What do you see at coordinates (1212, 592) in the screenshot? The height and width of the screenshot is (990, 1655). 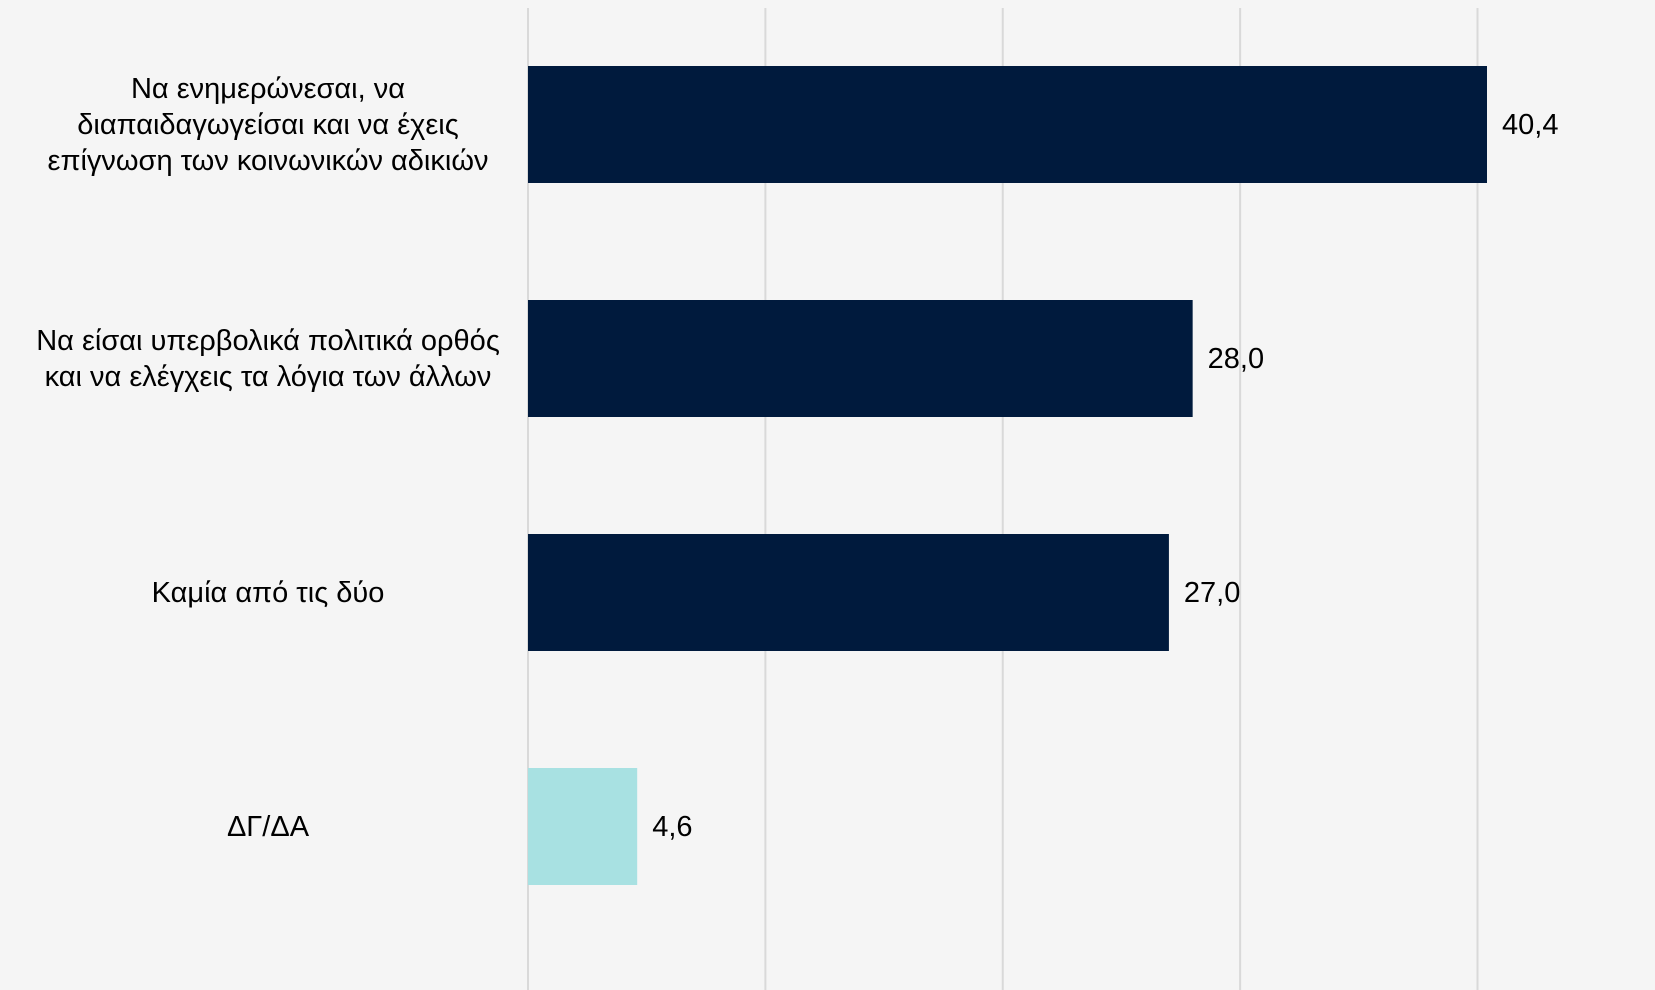 I see `data-label-3: 27,0` at bounding box center [1212, 592].